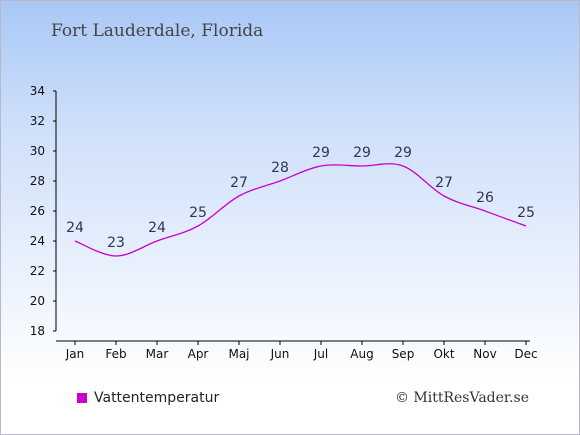 The image size is (580, 435). Describe the element at coordinates (37, 121) in the screenshot. I see `y-tick-label: 32` at that location.